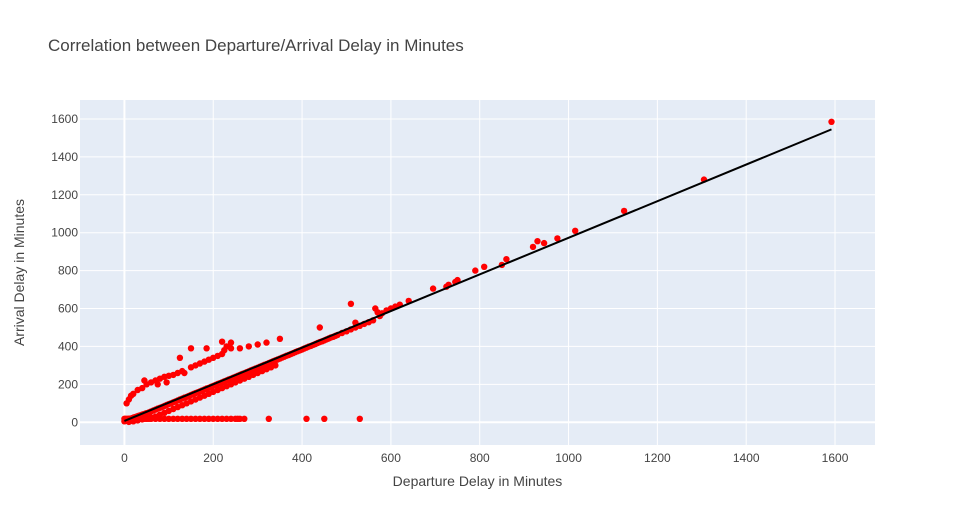 The height and width of the screenshot is (525, 954). I want to click on y-tick-label: 600, so click(68, 309).